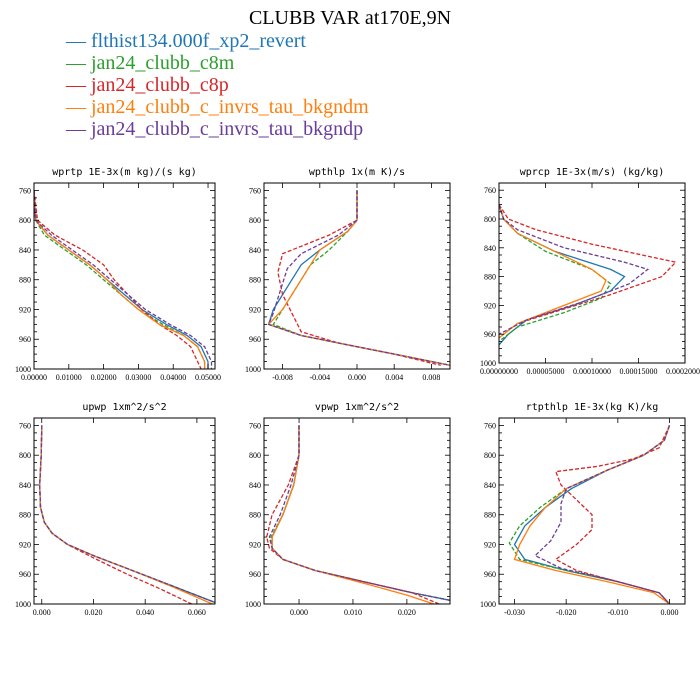 Image resolution: width=700 pixels, height=700 pixels. Describe the element at coordinates (255, 339) in the screenshot. I see `chart-2-ytick-label: 960` at that location.